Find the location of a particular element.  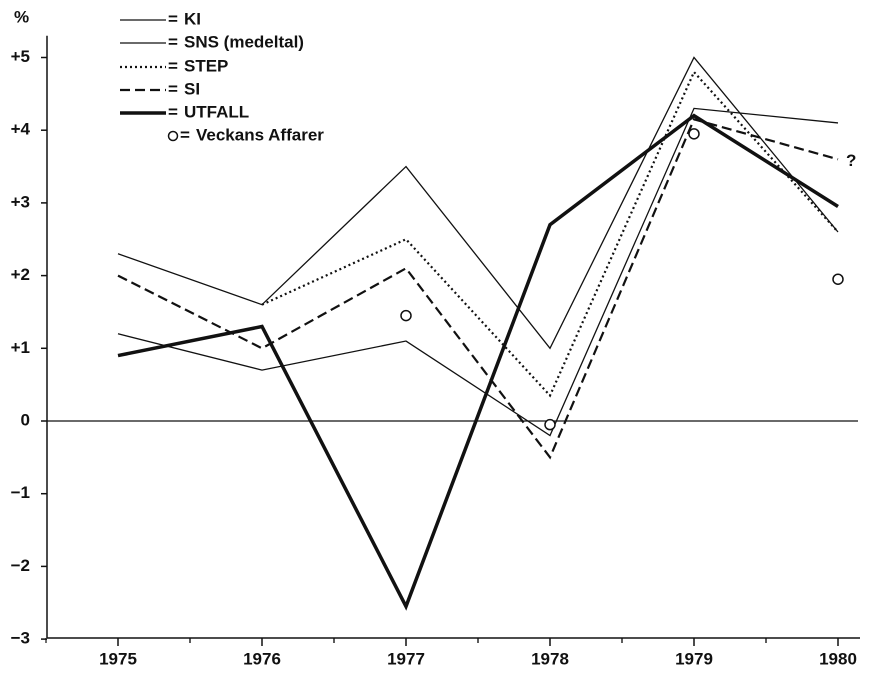

legend-label: SNS (medeltal) is located at coordinates (244, 41).